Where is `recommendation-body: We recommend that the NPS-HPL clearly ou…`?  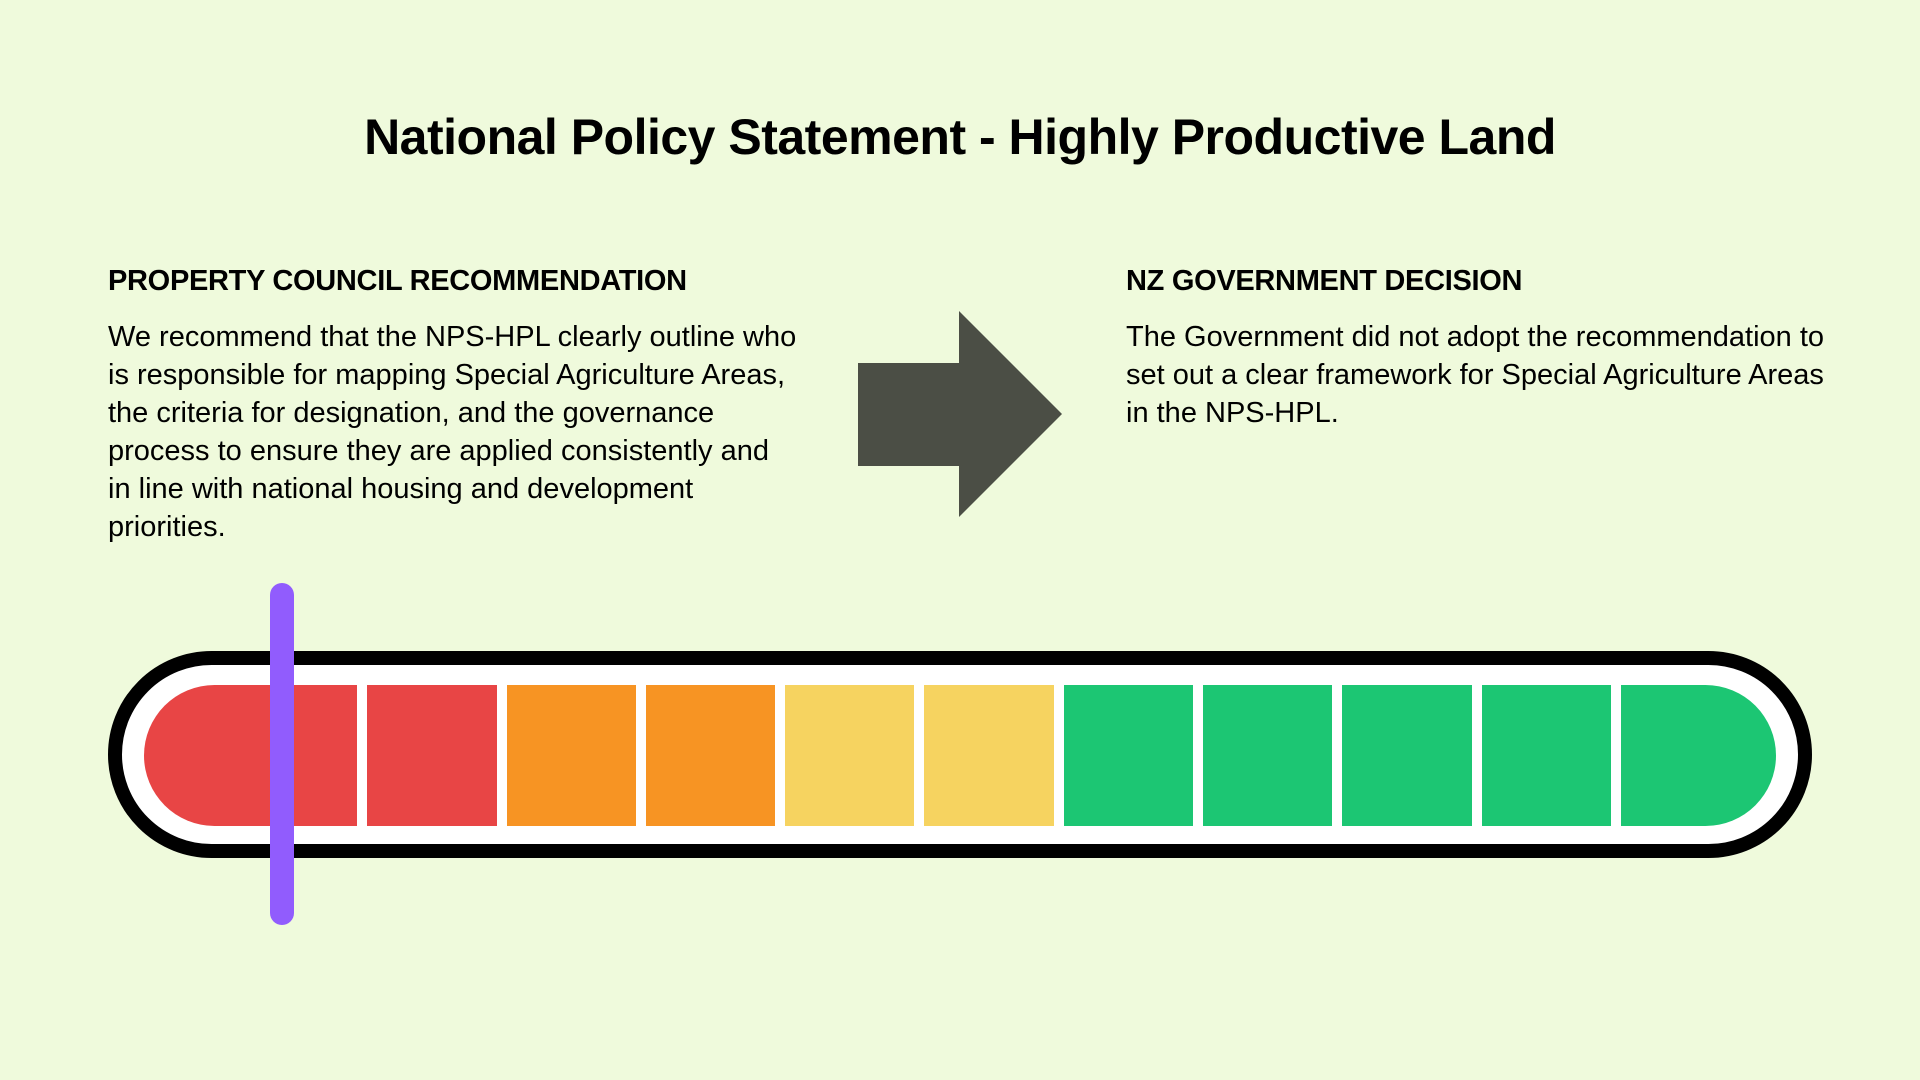 recommendation-body: We recommend that the NPS-HPL clearly ou… is located at coordinates (452, 432).